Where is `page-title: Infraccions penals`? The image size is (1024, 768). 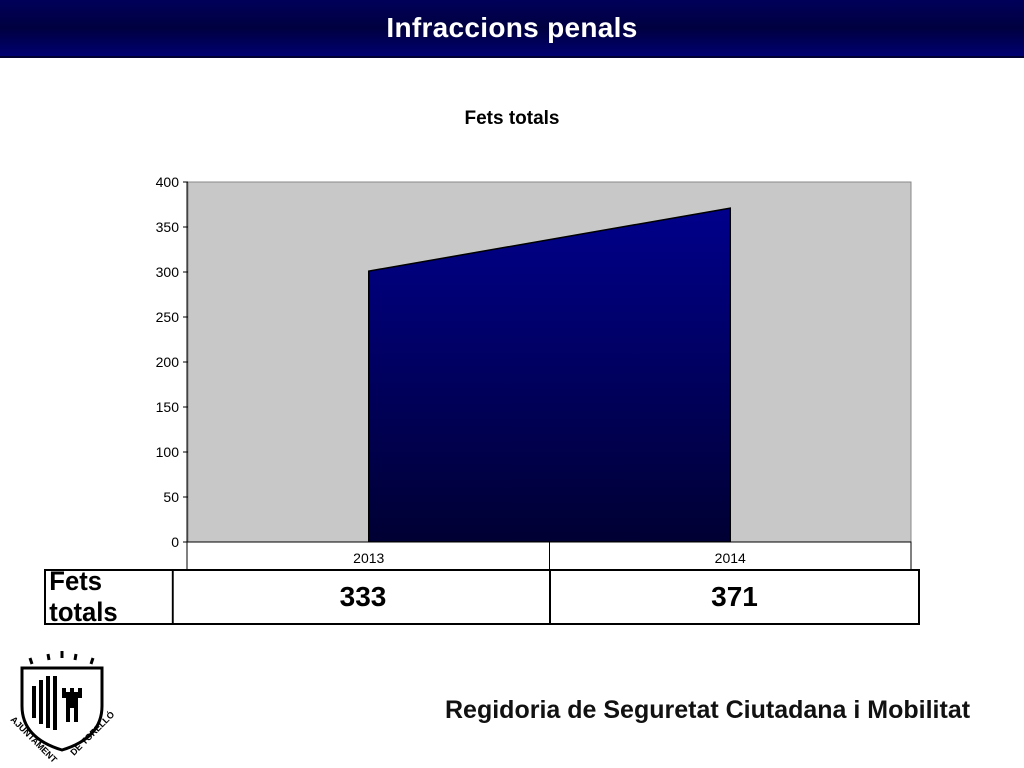 page-title: Infraccions penals is located at coordinates (512, 27).